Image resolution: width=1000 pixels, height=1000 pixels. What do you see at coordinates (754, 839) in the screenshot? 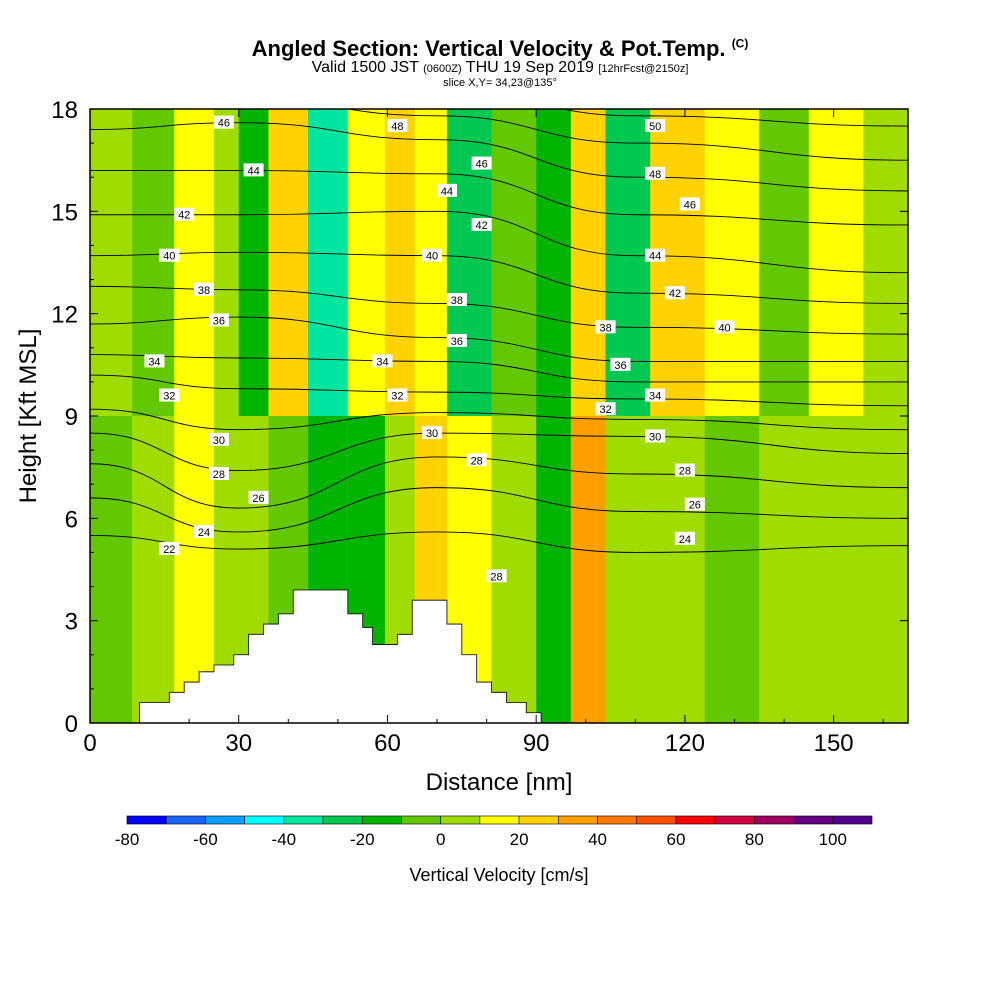
I see `colorbar-tick-label: 80` at bounding box center [754, 839].